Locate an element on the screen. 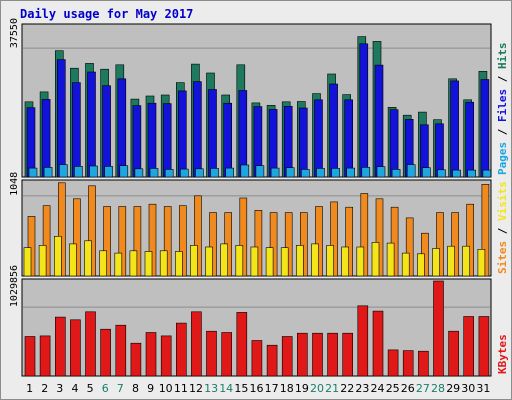 This screenshot has height=400, width=512. legend-part-2: Files is located at coordinates (502, 105).